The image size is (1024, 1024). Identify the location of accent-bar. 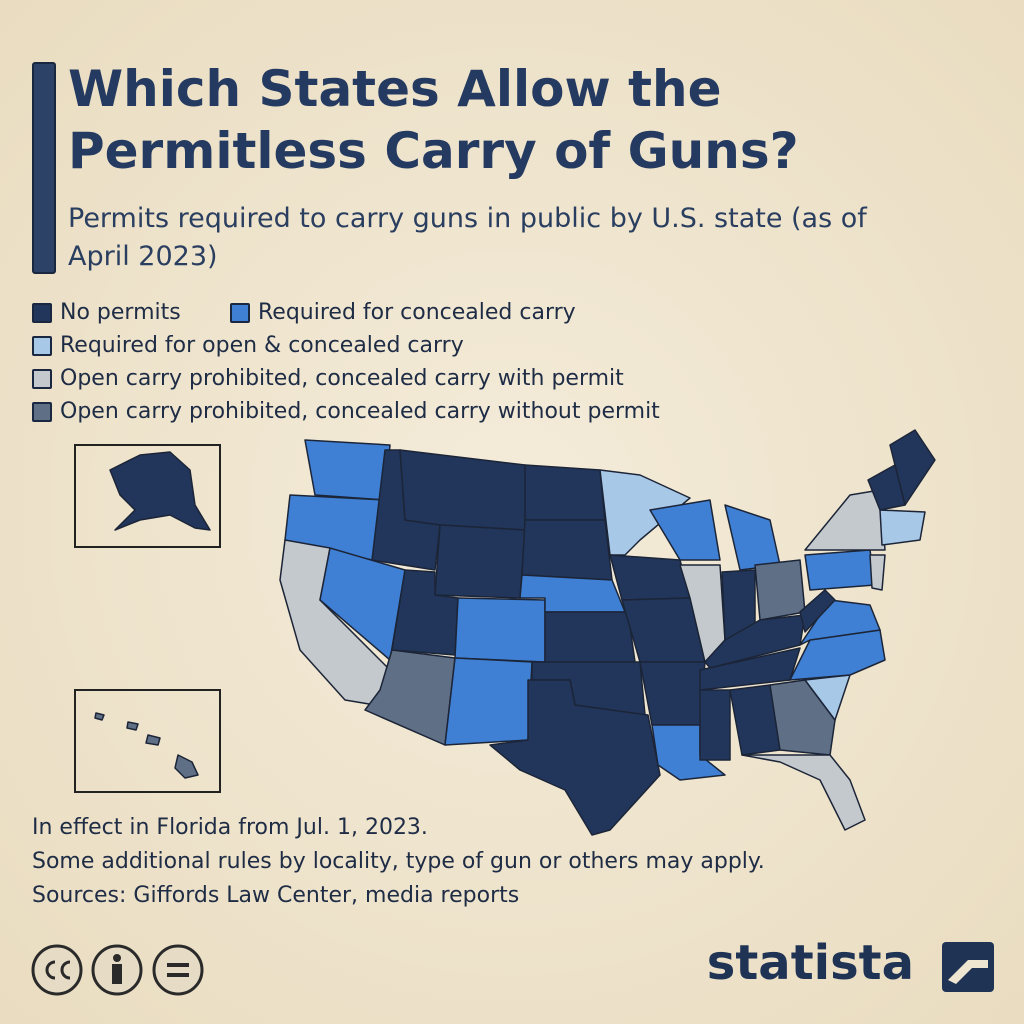
(44, 168).